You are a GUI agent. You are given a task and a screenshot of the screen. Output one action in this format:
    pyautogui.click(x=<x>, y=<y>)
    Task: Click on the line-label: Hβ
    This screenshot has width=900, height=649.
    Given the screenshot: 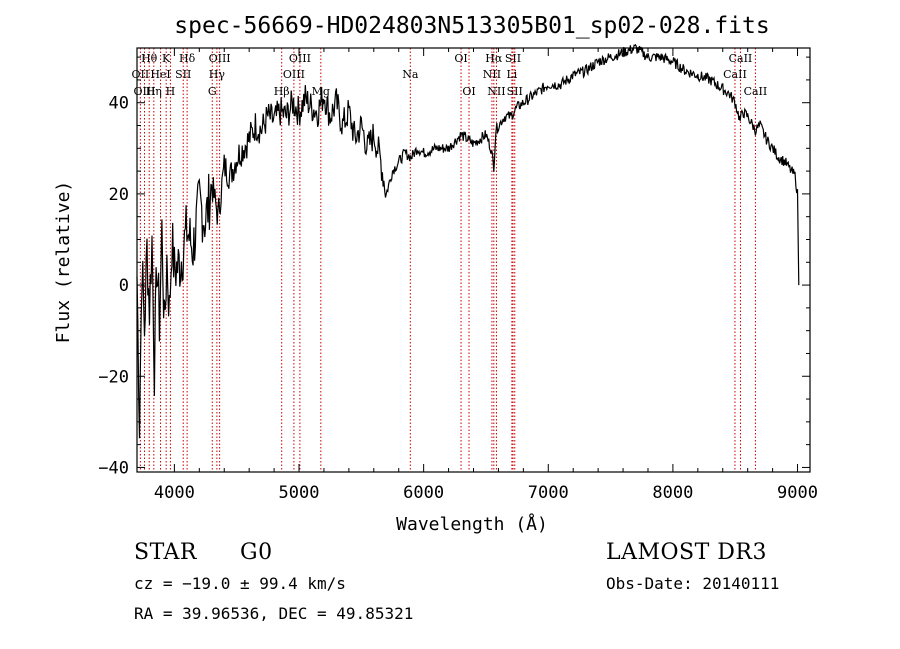 What is the action you would take?
    pyautogui.click(x=282, y=91)
    